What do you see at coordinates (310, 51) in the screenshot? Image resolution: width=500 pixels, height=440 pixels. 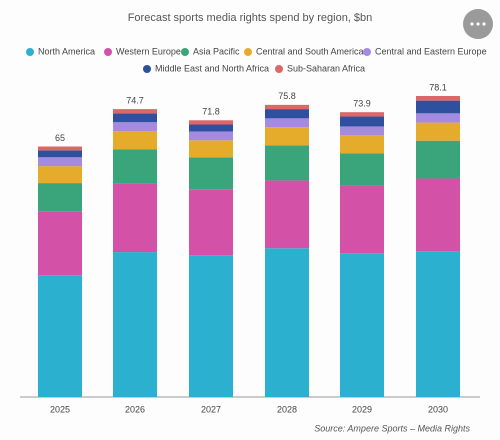 I see `legend-label: Central and South America` at bounding box center [310, 51].